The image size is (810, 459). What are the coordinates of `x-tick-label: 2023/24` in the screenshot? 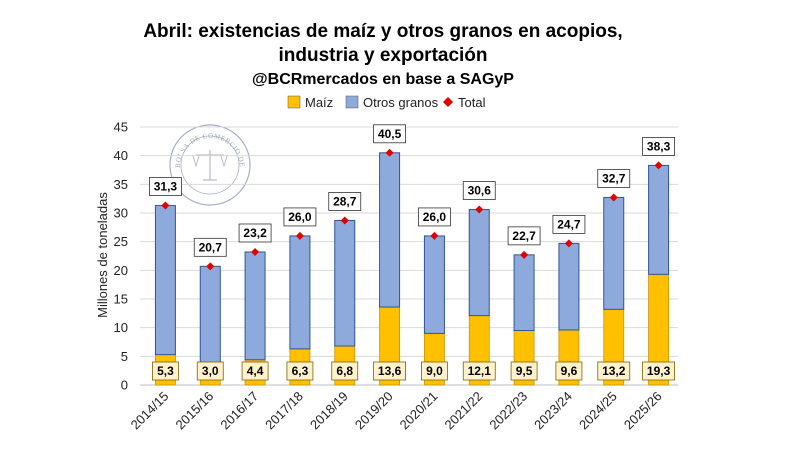 It's located at (553, 411).